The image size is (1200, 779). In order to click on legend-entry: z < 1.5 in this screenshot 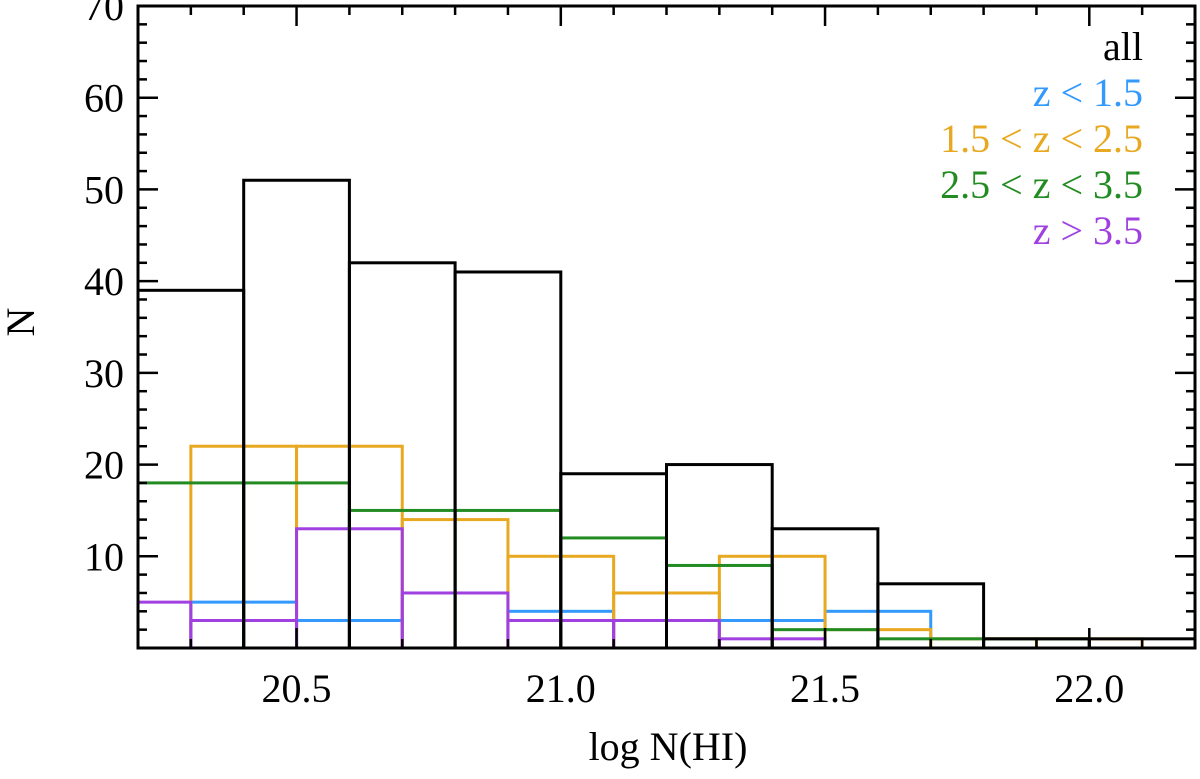, I will do `click(1088, 92)`.